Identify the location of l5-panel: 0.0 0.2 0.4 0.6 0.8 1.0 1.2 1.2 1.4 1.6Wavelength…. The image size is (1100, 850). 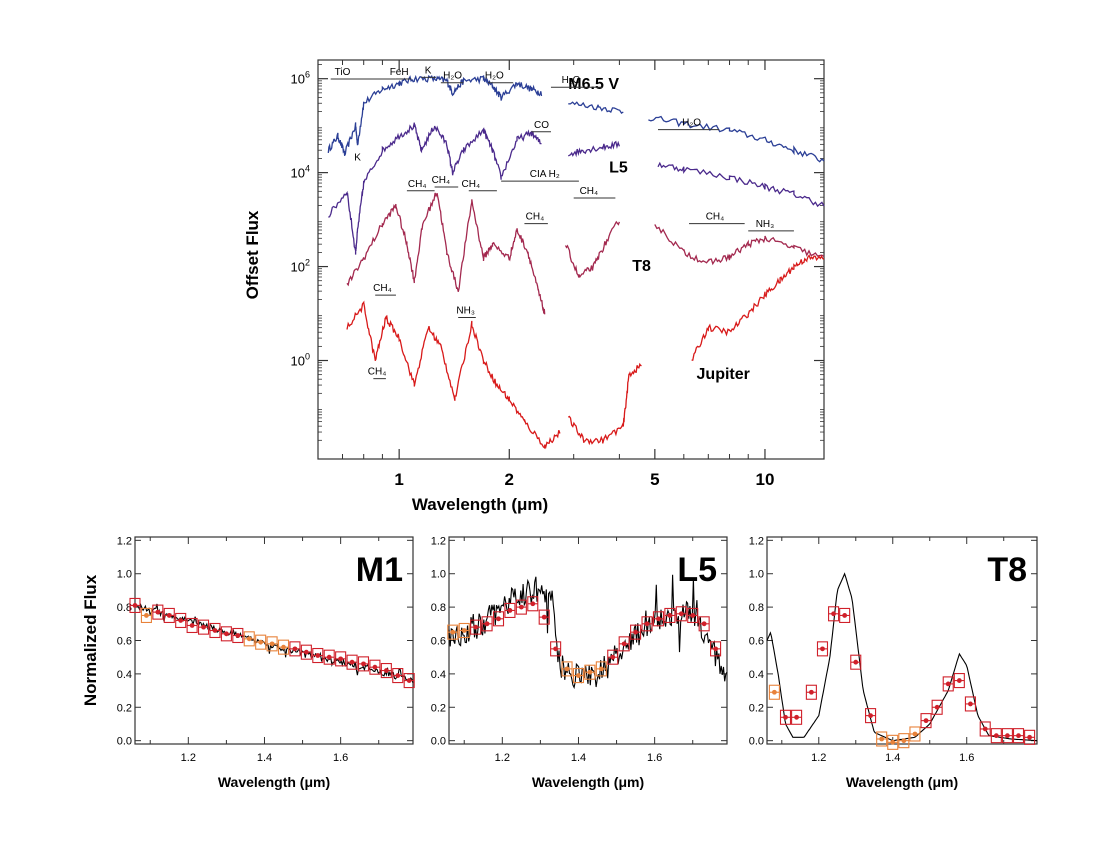
(579, 662).